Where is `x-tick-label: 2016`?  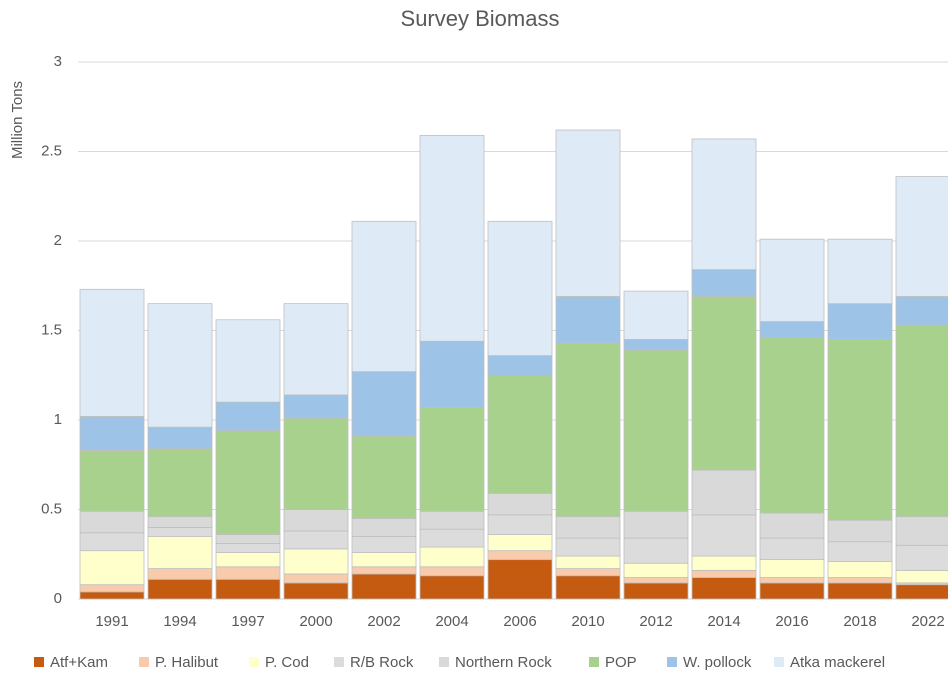 x-tick-label: 2016 is located at coordinates (791, 621).